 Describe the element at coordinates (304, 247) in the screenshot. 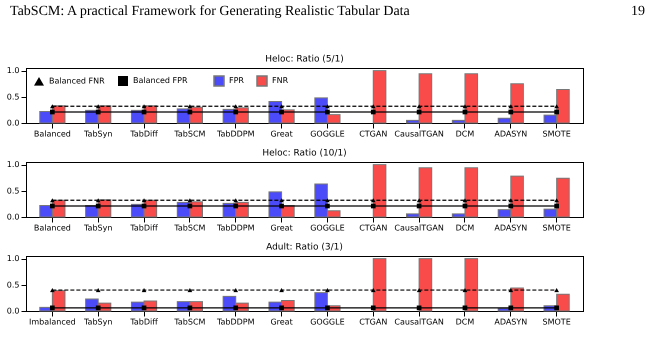

I see `chart-title: Adult: Ratio (3/1)` at that location.